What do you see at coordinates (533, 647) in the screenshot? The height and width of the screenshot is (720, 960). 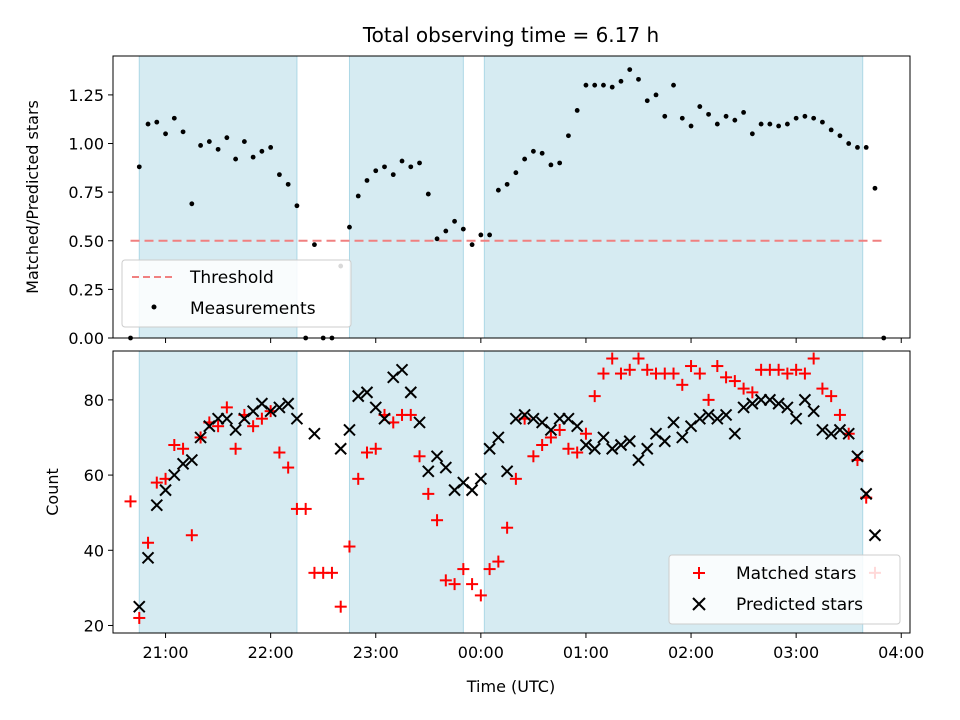 I see `count-x-axis: 21:00 22:00 23:00 00:00 01:00 02:00 03:00 04:00` at bounding box center [533, 647].